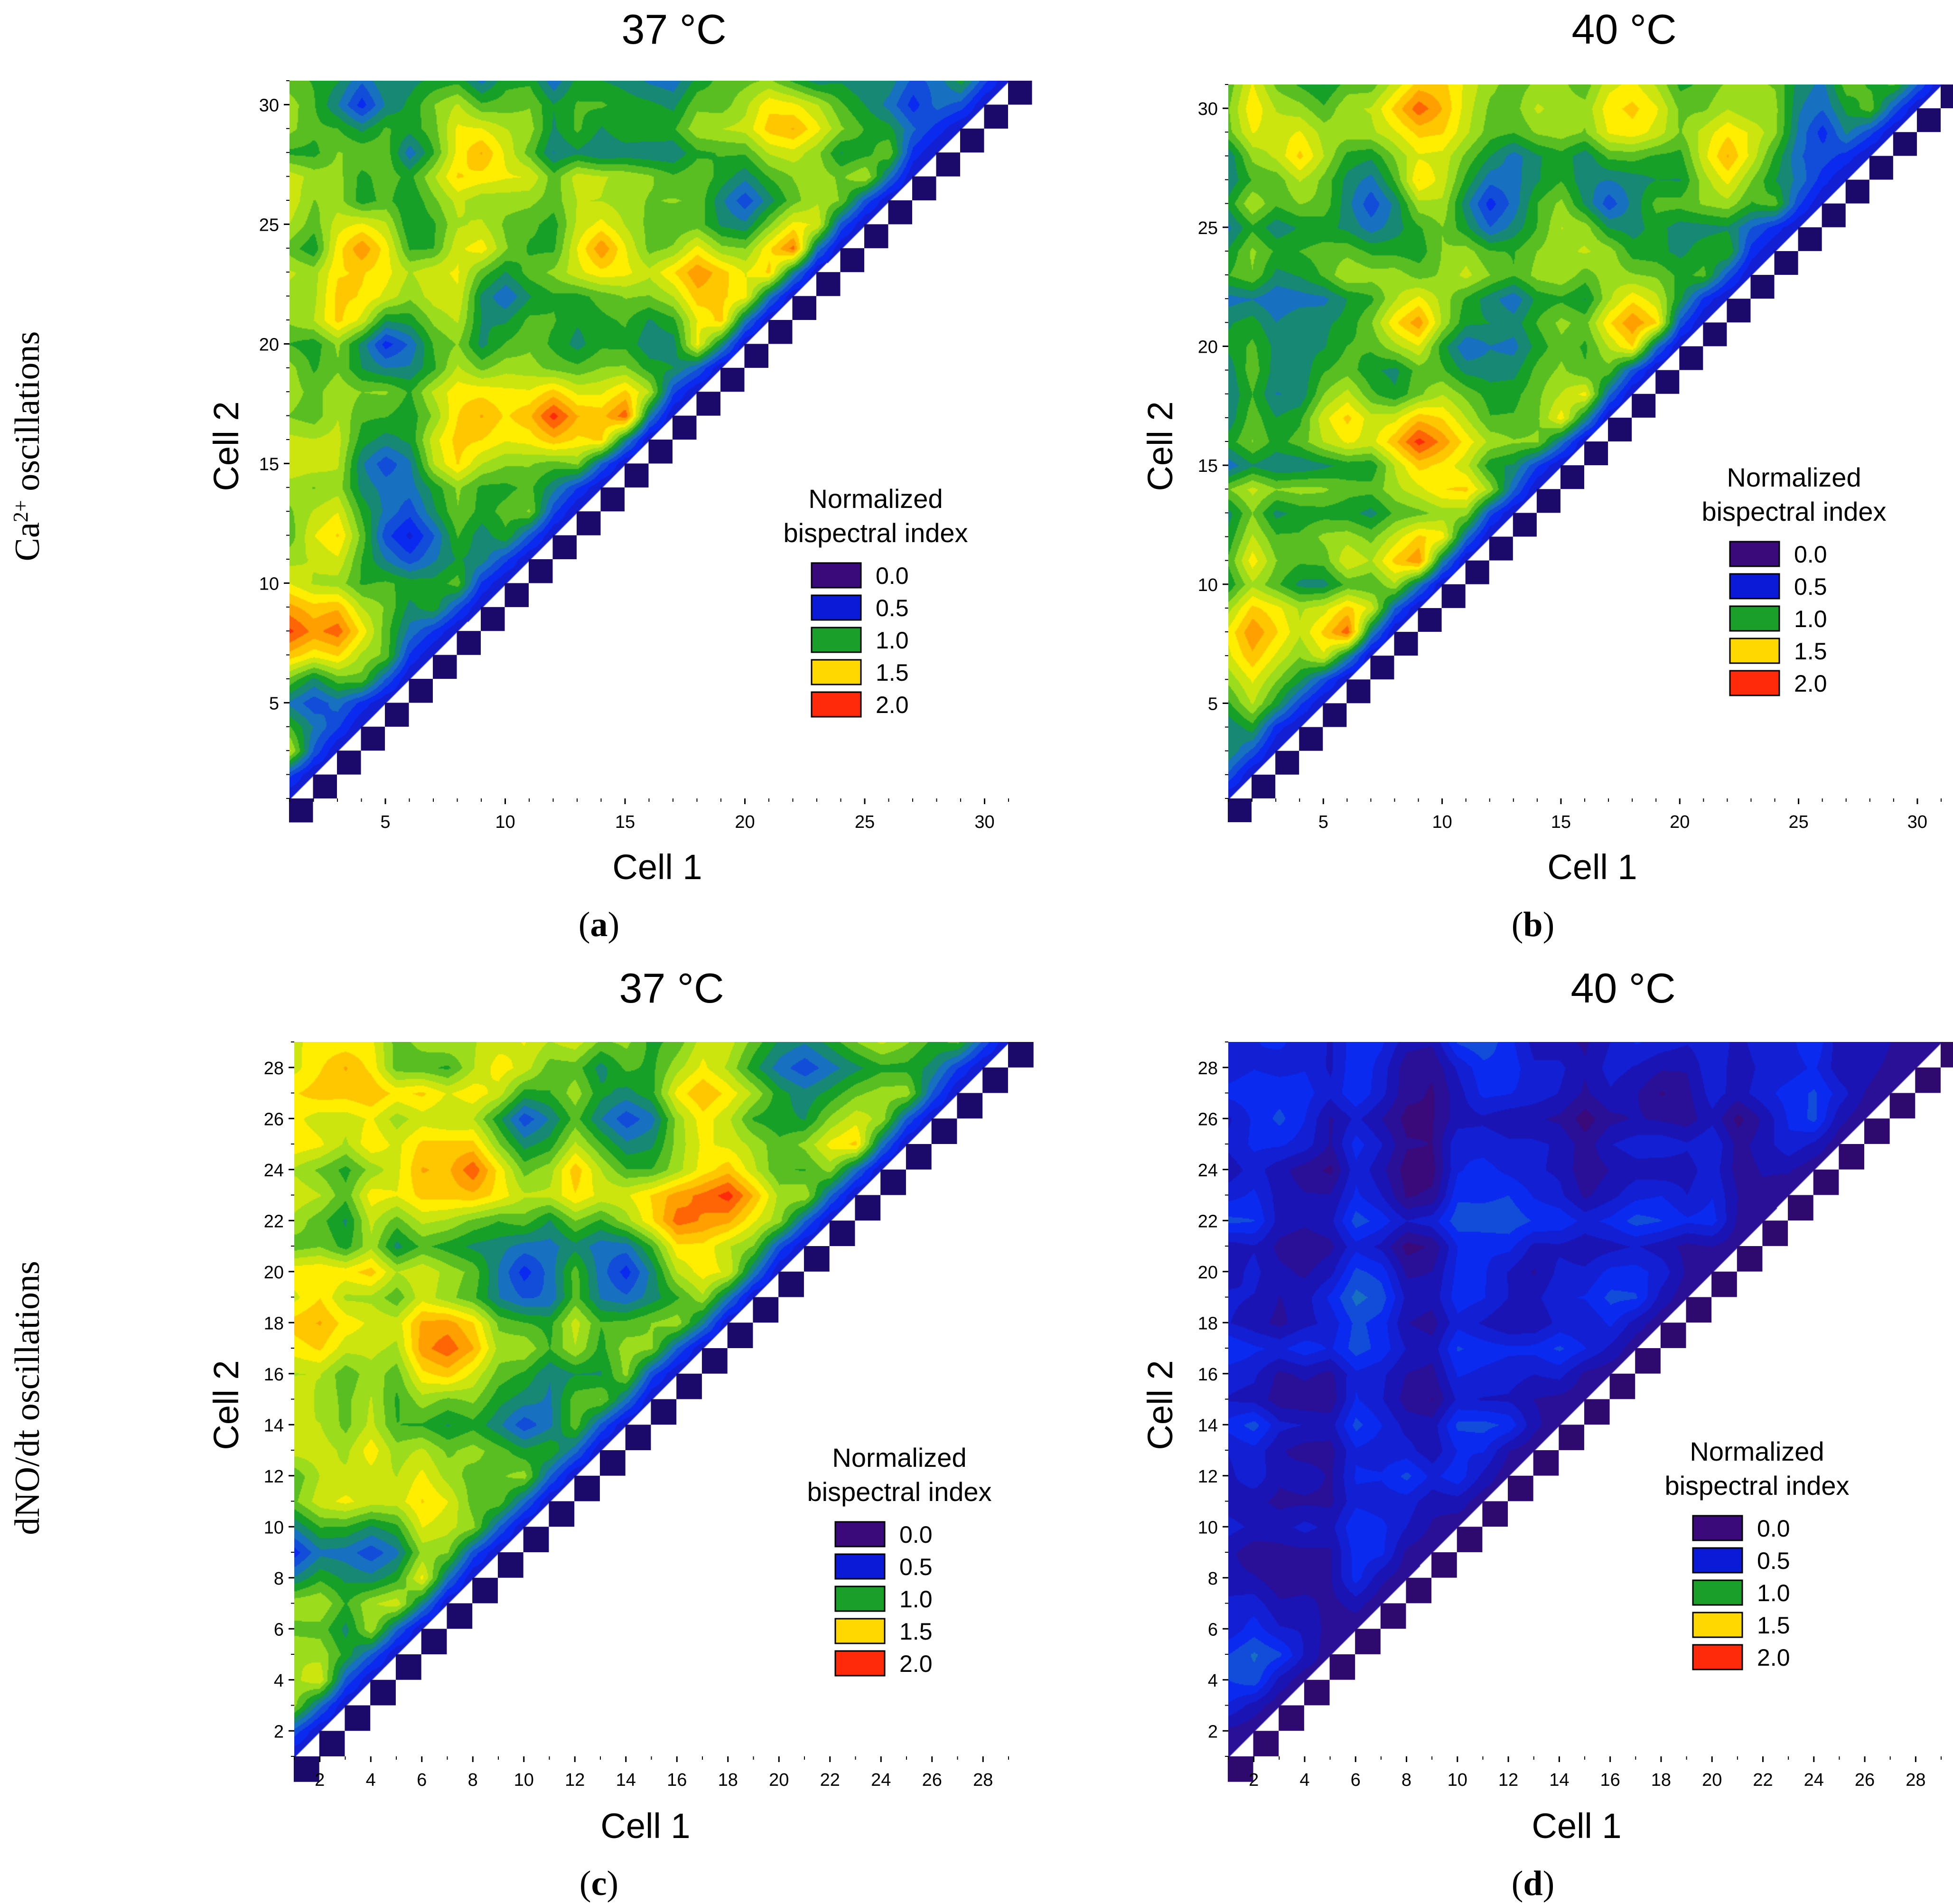  Describe the element at coordinates (1622, 988) in the screenshot. I see `panel-d-title: 40 °C` at that location.